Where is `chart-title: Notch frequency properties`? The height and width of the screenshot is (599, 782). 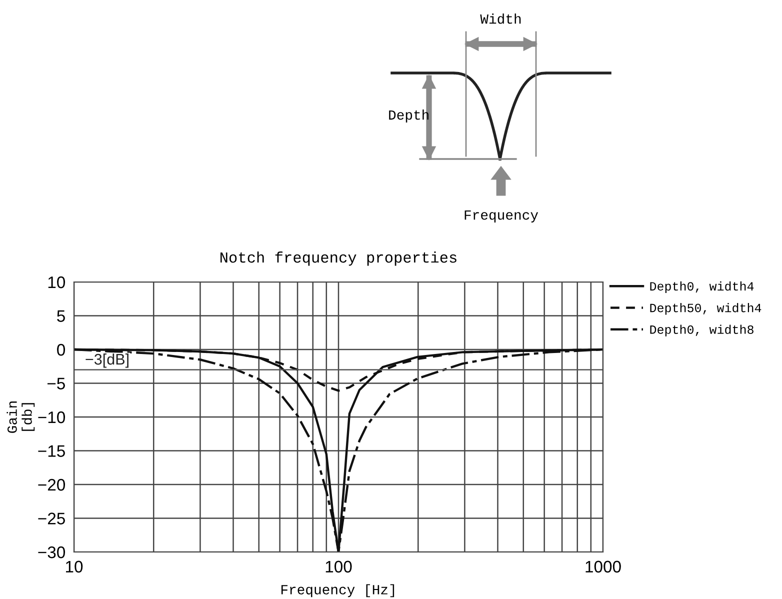
chart-title: Notch frequency properties is located at coordinates (338, 258).